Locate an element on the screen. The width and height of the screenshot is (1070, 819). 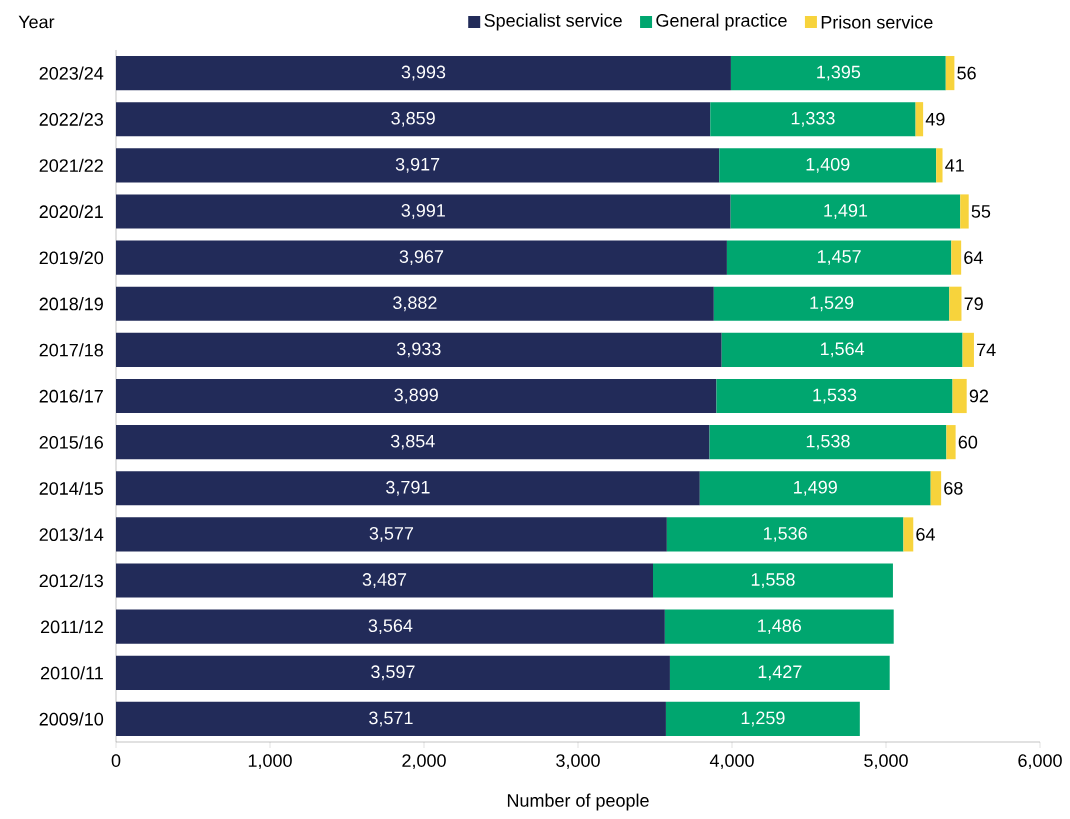
data-label: 3,991 is located at coordinates (423, 211).